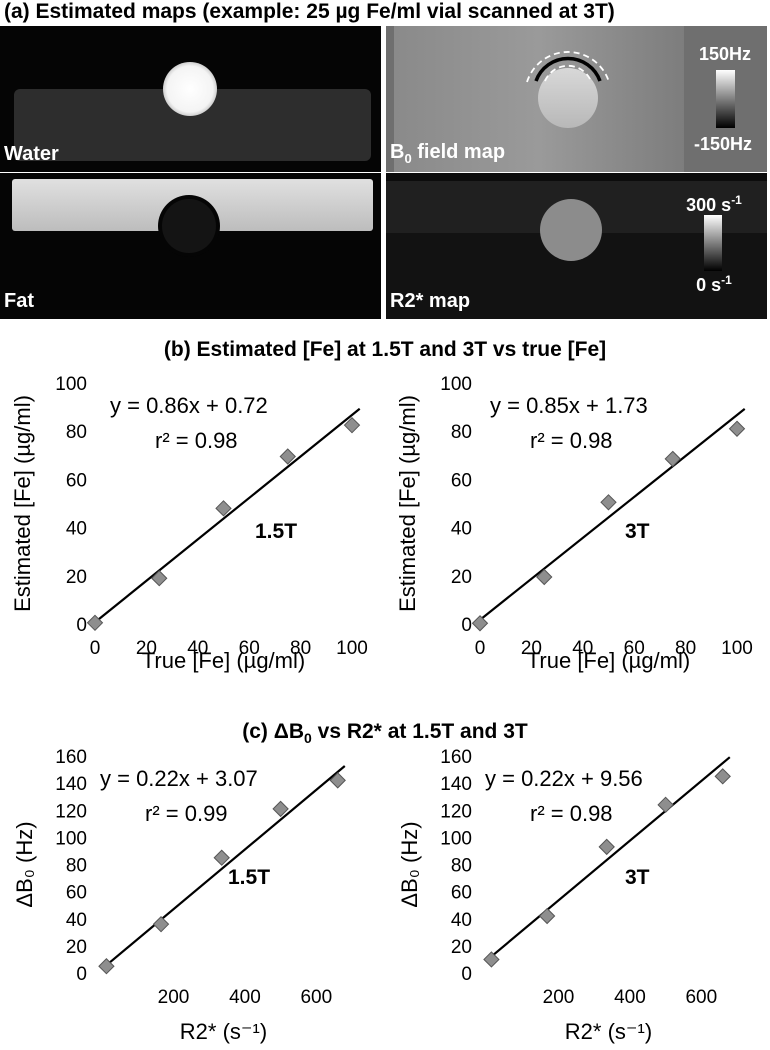  What do you see at coordinates (569, 405) in the screenshot?
I see `regression-equation: y = 0.85x + 1.73` at bounding box center [569, 405].